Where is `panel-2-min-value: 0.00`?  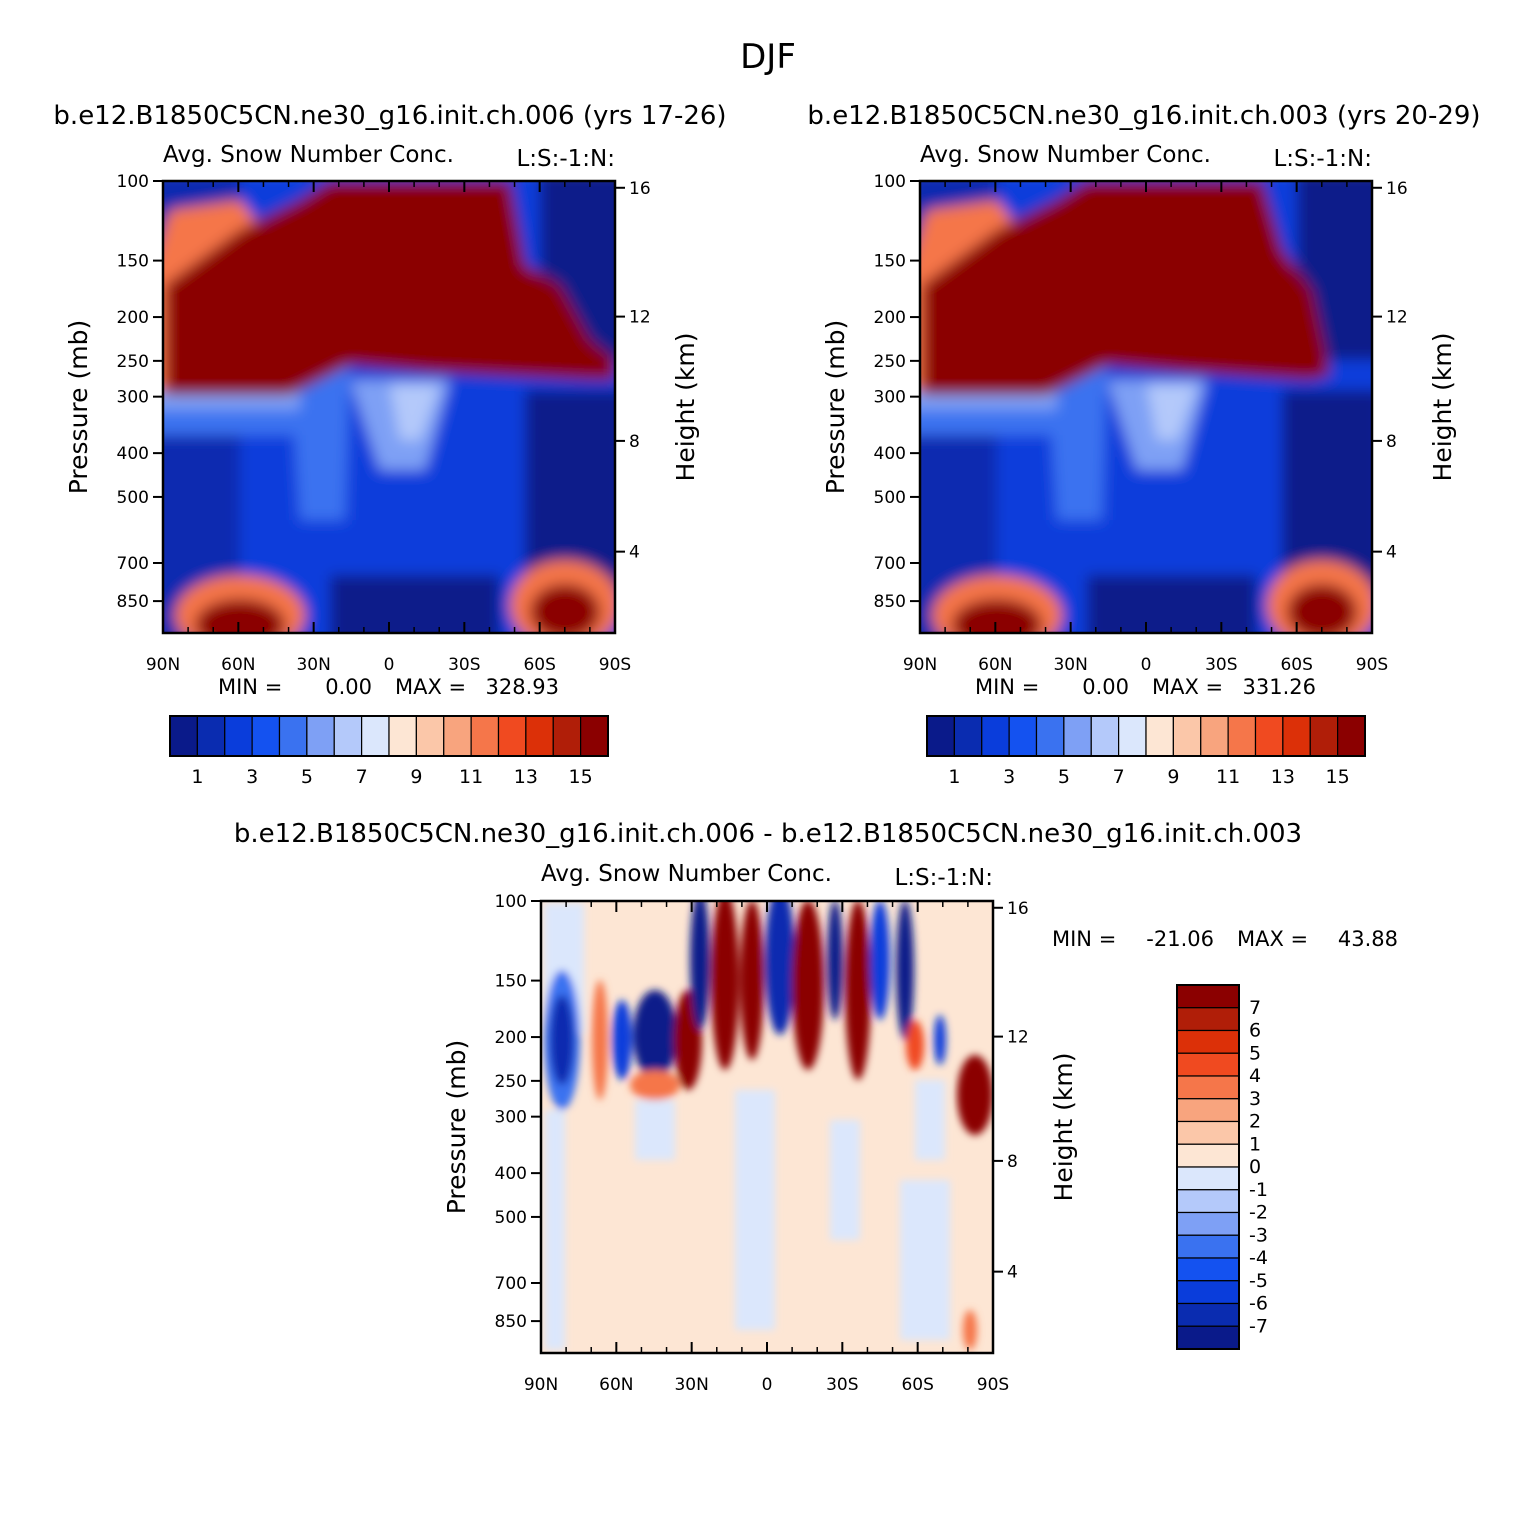 panel-2-min-value: 0.00 is located at coordinates (1105, 687).